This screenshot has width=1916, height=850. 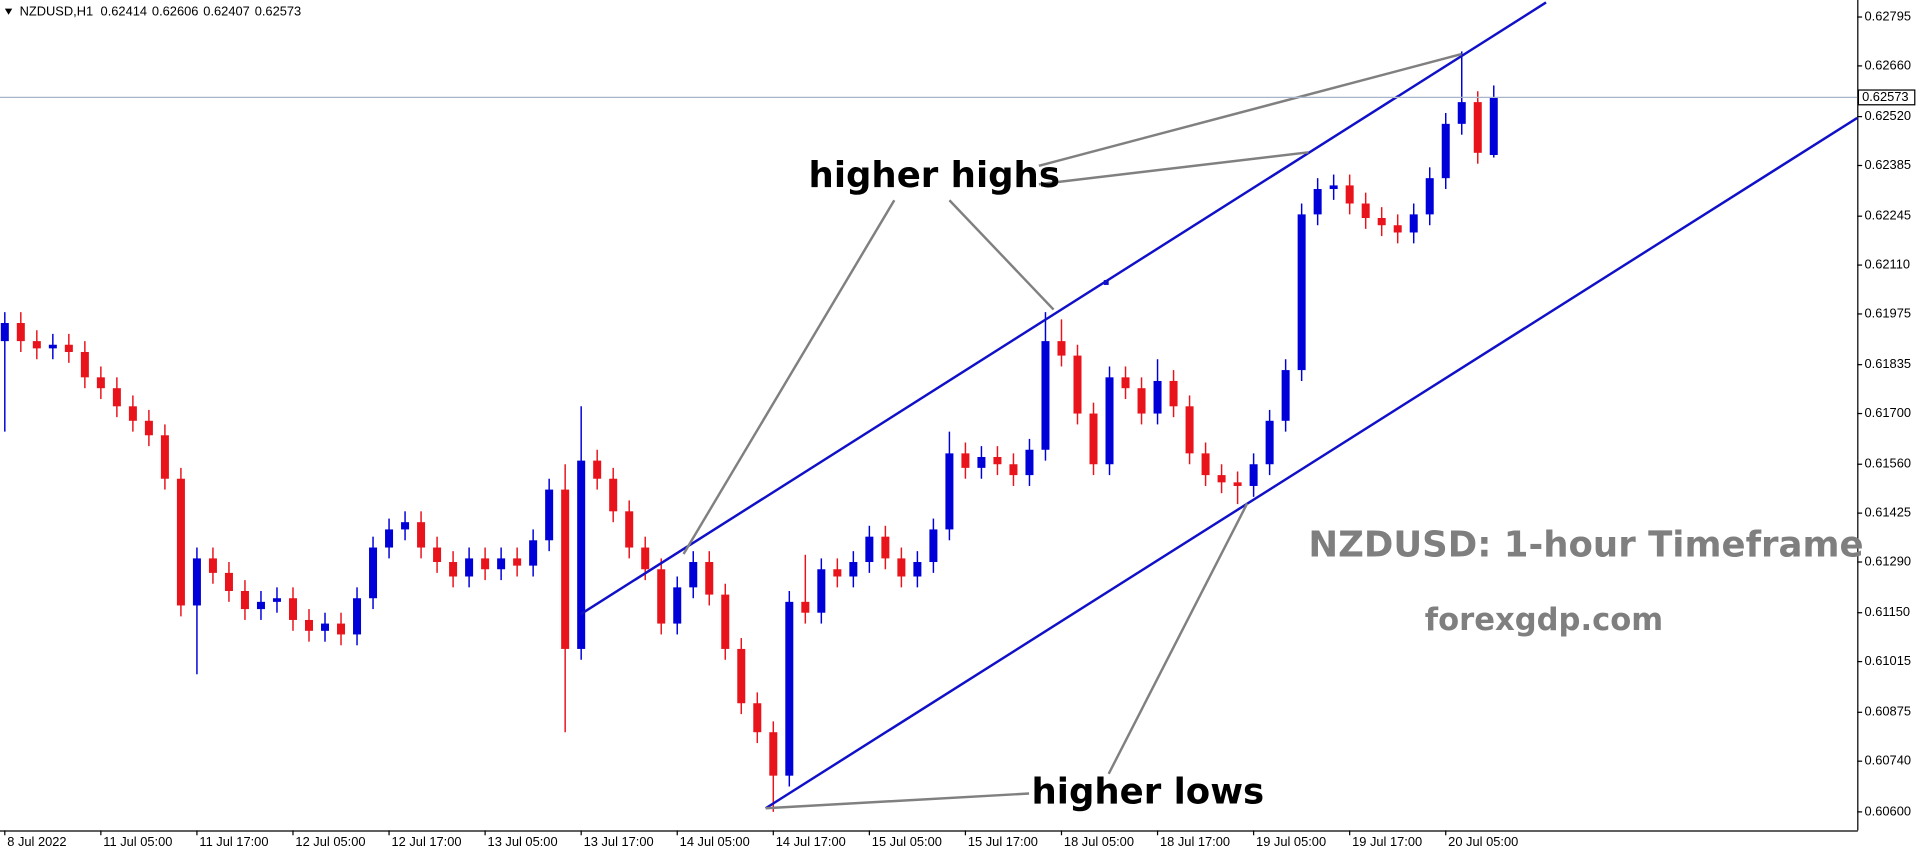 I want to click on x-tick-label: 11 Jul 17:00, so click(x=233, y=841).